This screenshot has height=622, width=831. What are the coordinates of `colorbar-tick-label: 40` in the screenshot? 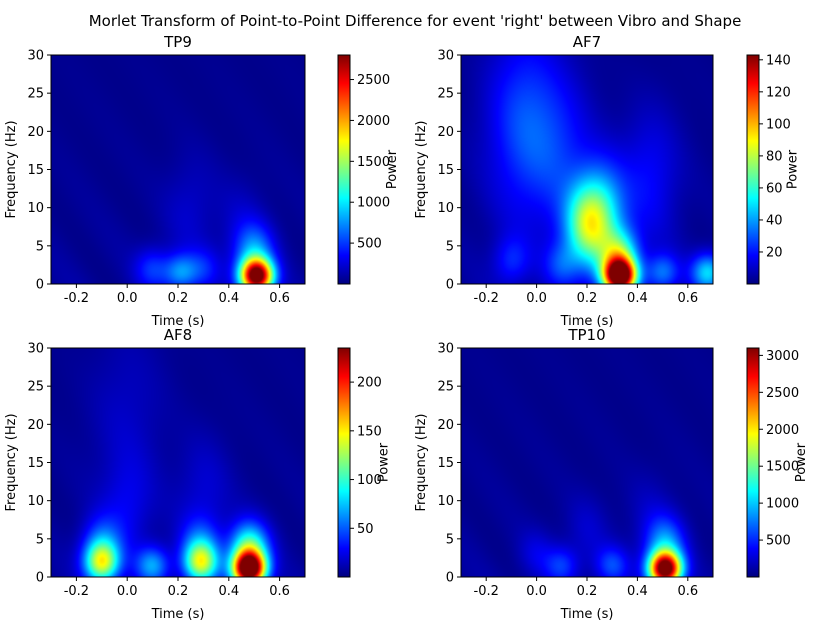 It's located at (774, 220).